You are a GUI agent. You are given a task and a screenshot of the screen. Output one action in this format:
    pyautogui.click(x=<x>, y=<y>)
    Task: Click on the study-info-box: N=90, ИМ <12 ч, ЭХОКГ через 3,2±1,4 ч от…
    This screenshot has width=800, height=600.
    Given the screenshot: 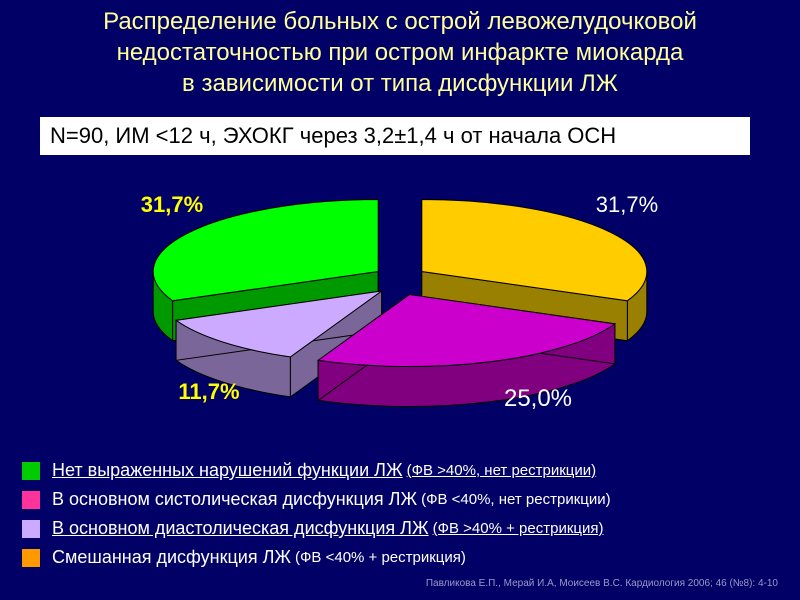 What is the action you would take?
    pyautogui.click(x=395, y=136)
    